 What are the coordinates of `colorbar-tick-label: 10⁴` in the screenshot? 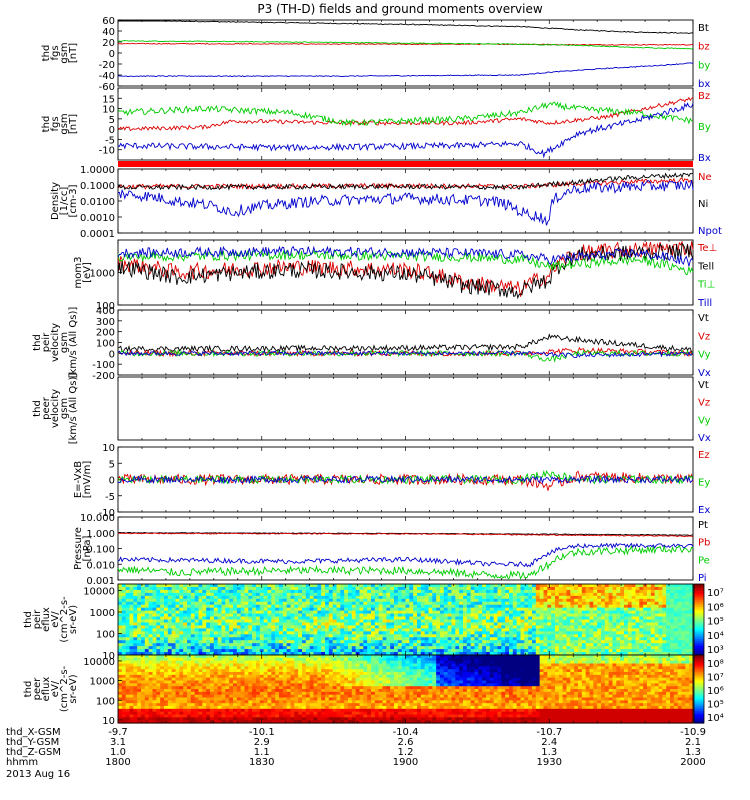 It's located at (715, 636).